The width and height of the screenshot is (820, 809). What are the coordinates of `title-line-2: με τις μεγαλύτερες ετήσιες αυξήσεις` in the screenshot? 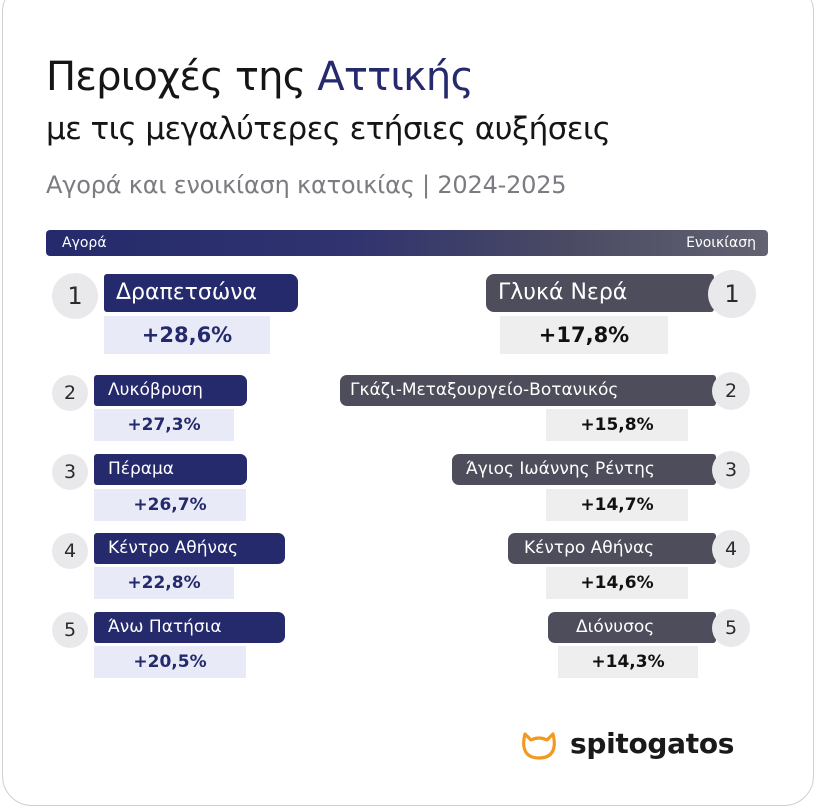 It's located at (328, 129).